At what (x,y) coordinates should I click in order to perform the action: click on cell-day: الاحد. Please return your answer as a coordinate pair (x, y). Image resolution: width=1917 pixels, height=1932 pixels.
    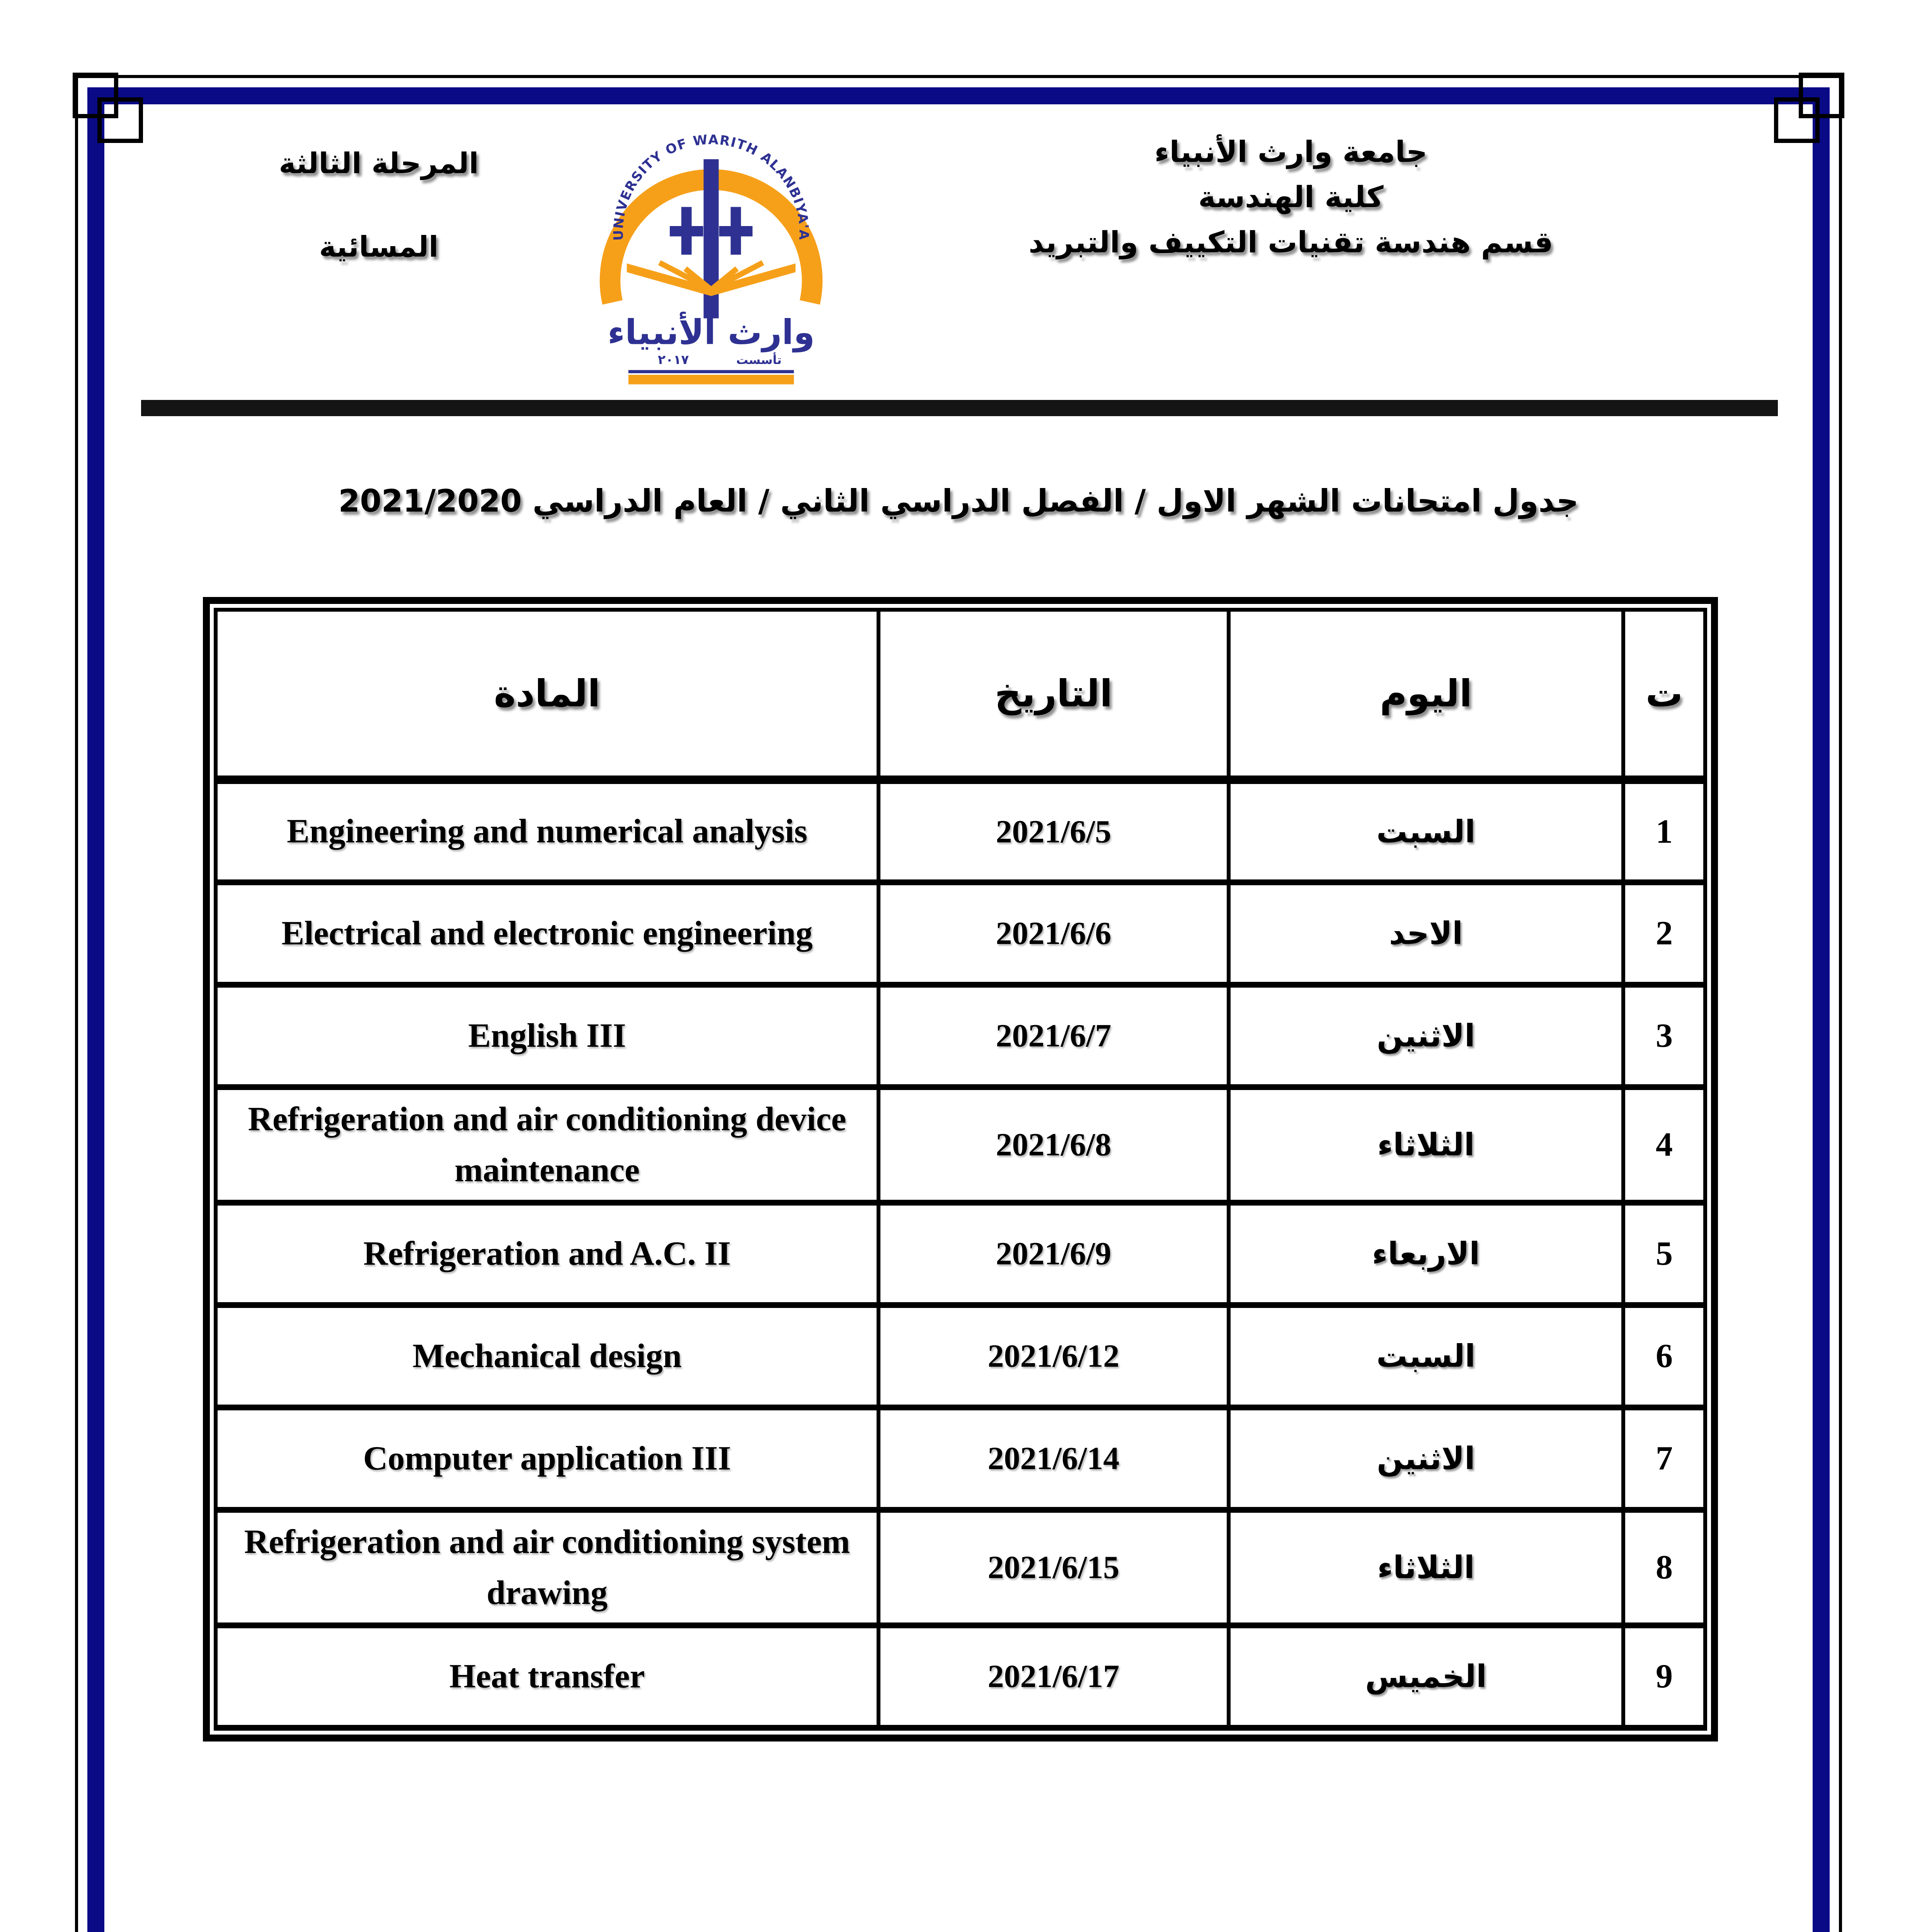
    Looking at the image, I should click on (1426, 934).